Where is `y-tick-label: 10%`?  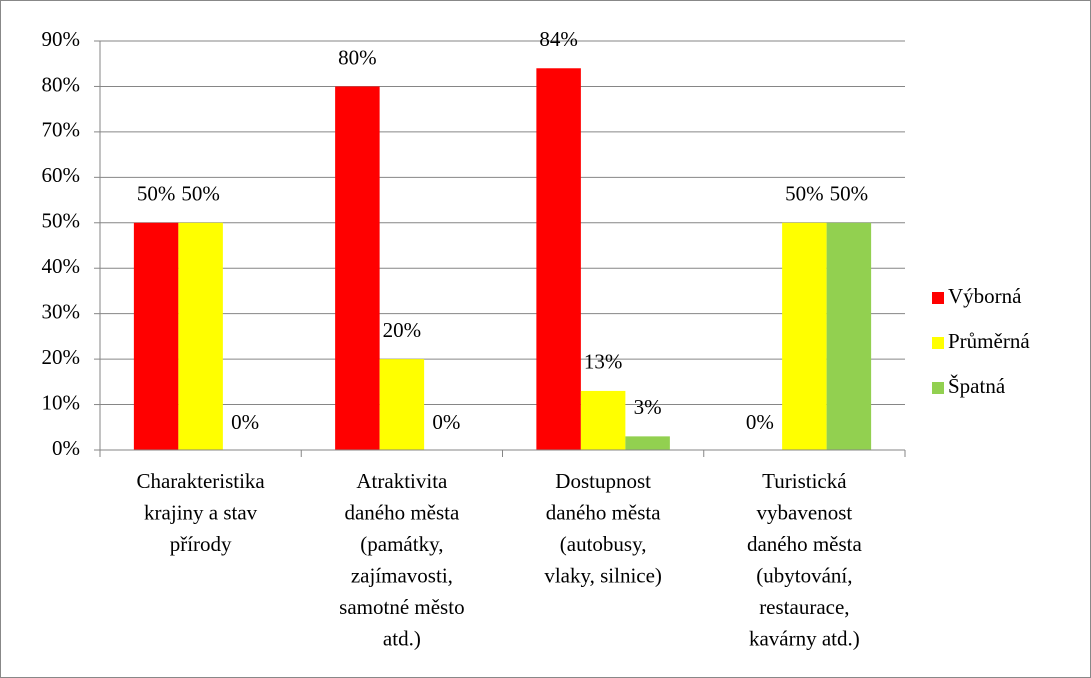
y-tick-label: 10% is located at coordinates (61, 402).